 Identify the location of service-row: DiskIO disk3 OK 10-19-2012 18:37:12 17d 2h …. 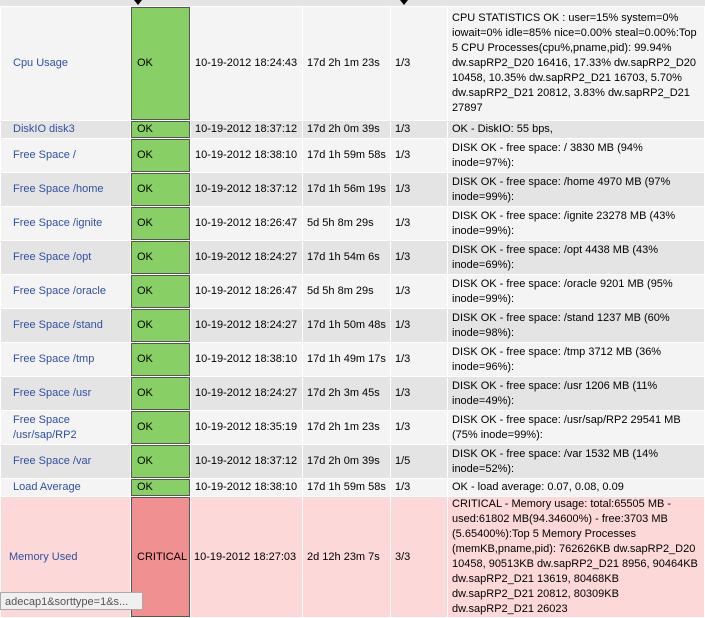
(352, 129).